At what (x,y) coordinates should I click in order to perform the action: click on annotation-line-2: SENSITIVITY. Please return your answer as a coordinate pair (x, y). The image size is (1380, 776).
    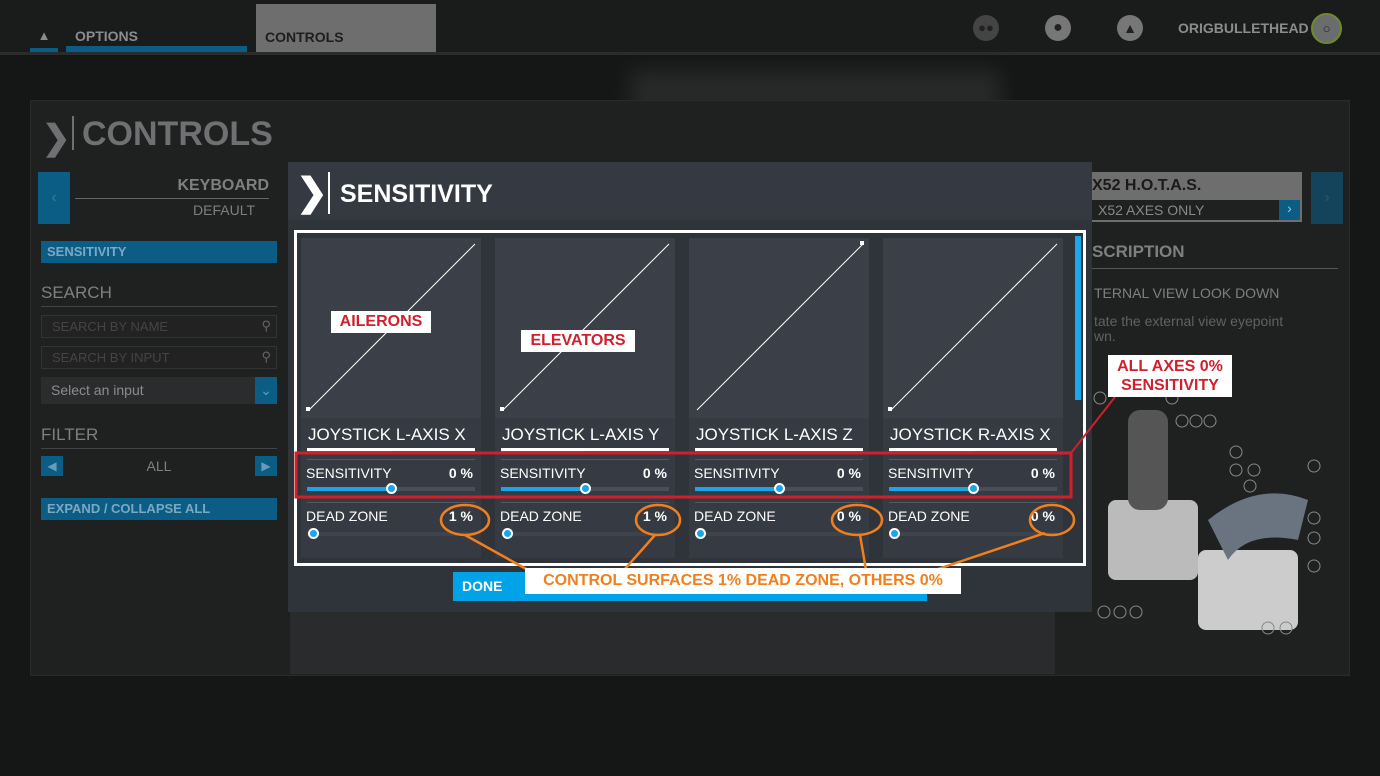
    Looking at the image, I should click on (1170, 385).